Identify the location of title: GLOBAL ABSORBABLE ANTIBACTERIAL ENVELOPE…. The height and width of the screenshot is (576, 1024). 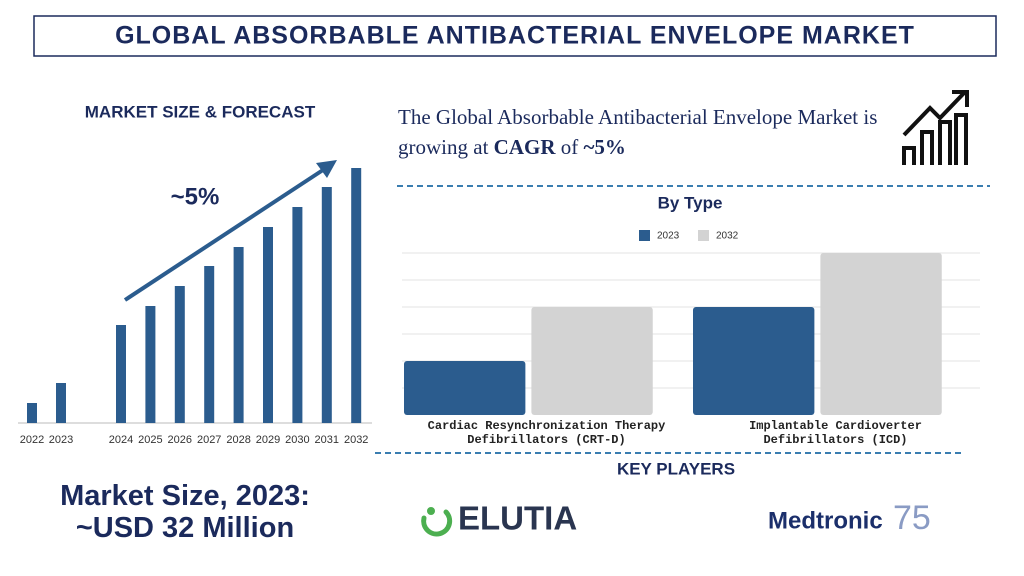
(515, 36).